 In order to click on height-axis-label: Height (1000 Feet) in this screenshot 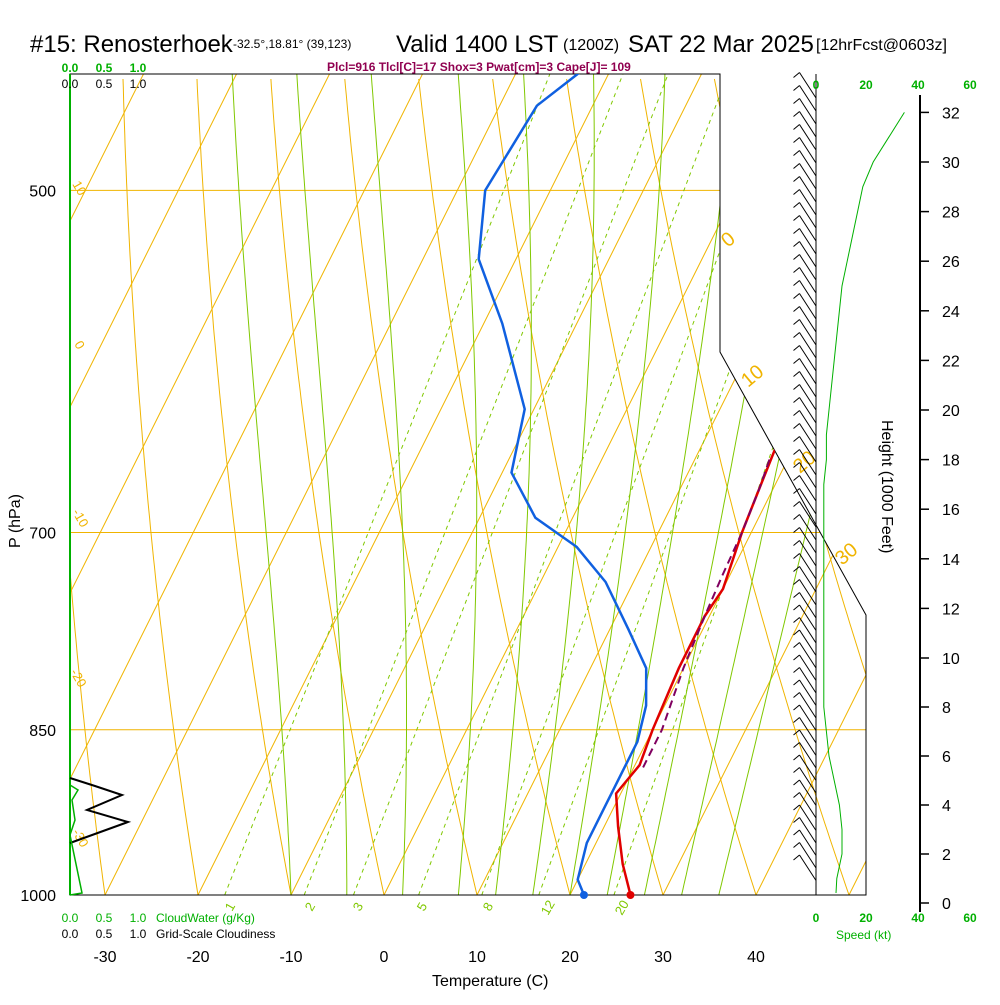, I will do `click(886, 486)`.